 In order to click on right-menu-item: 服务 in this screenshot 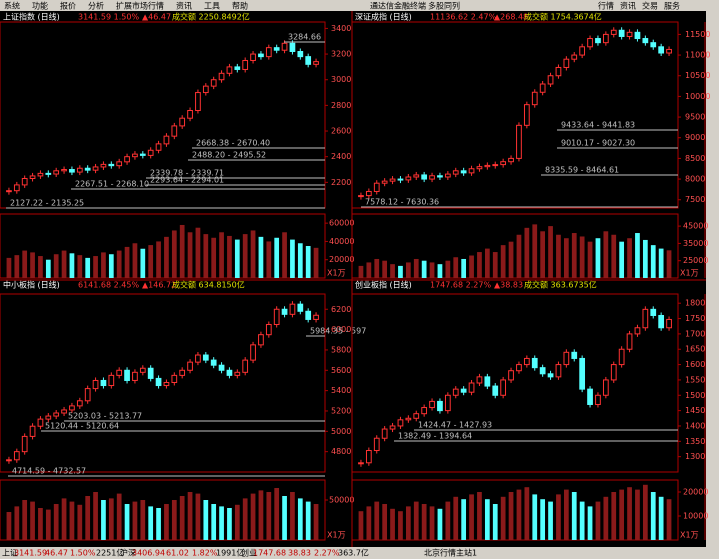, I will do `click(672, 6)`.